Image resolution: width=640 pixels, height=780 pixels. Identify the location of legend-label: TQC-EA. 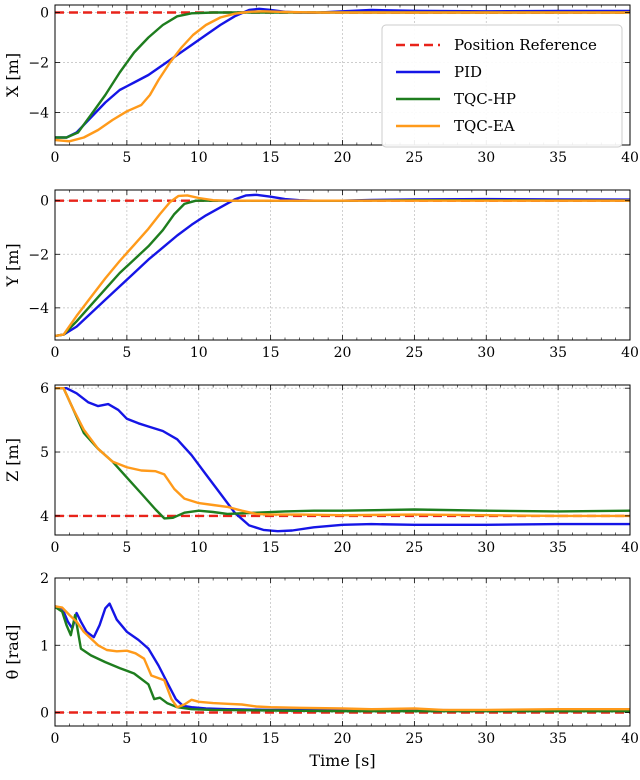
(484, 126).